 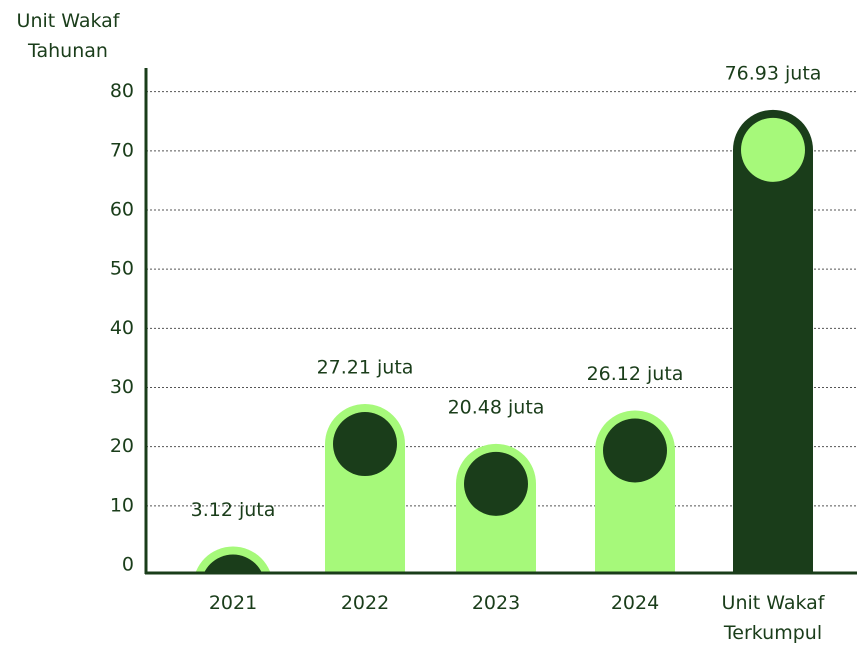 I want to click on y-tick-label: 20, so click(x=122, y=446).